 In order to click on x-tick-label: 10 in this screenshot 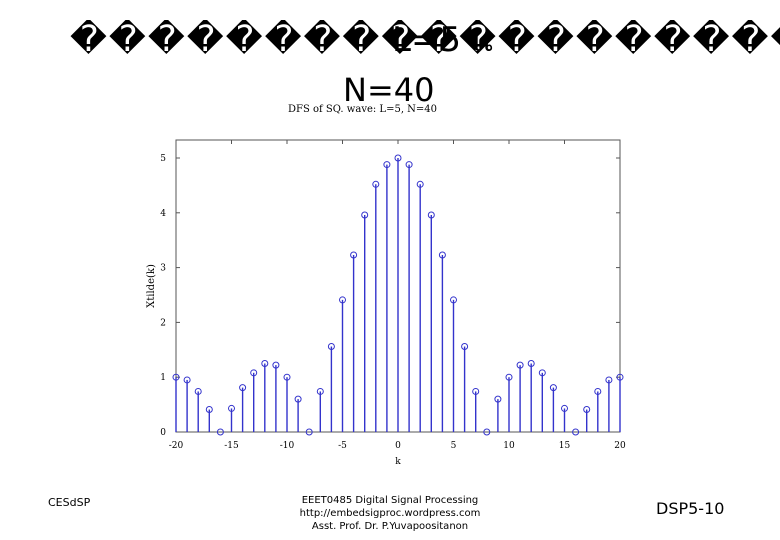, I will do `click(509, 446)`.